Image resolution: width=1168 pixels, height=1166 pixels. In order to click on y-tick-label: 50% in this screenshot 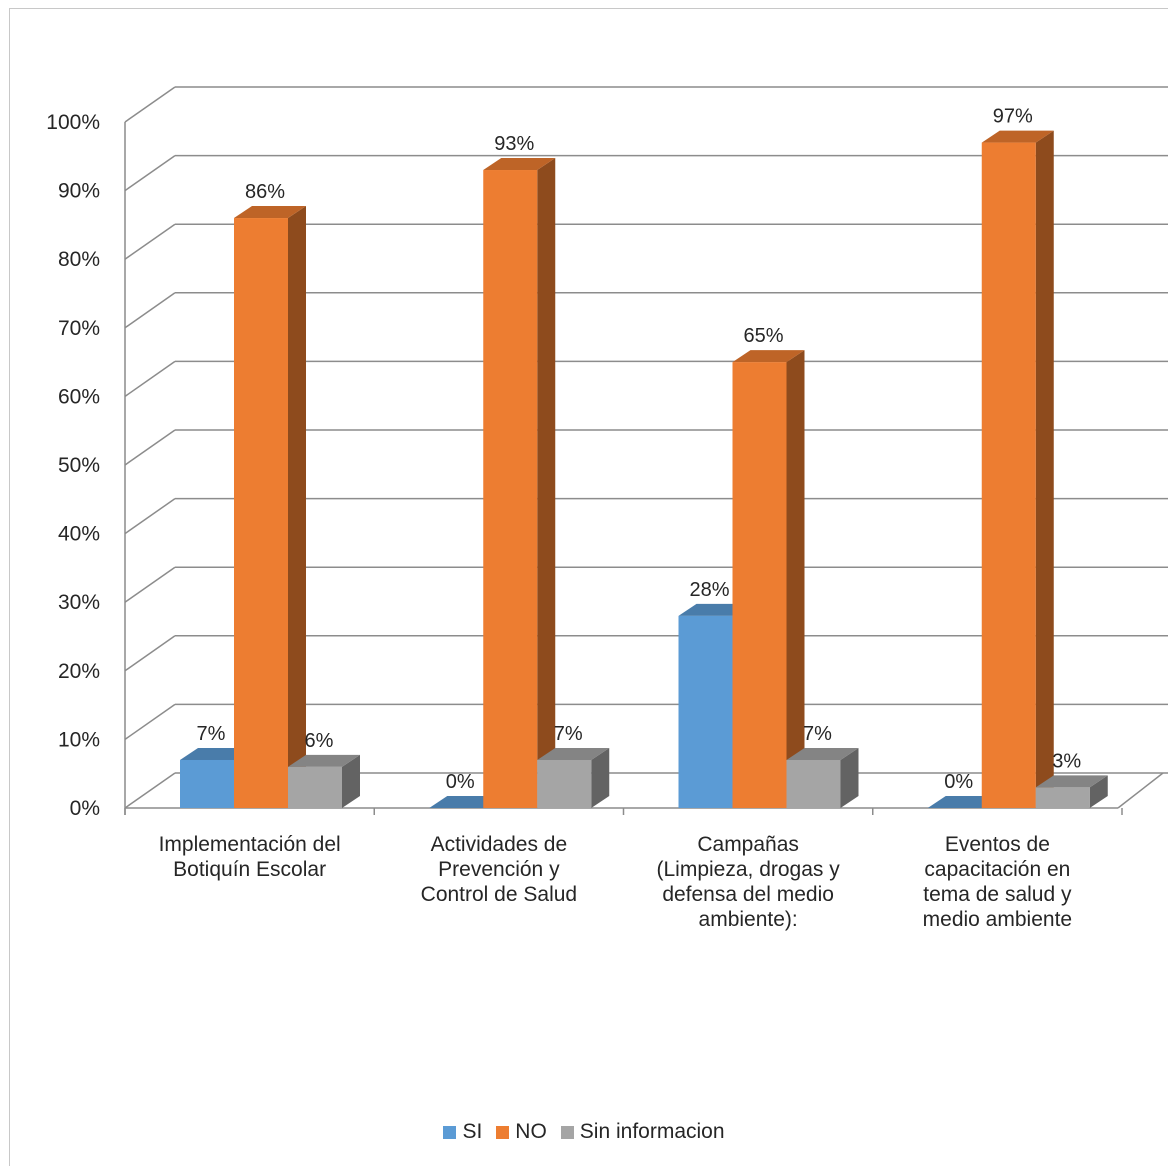, I will do `click(79, 465)`.